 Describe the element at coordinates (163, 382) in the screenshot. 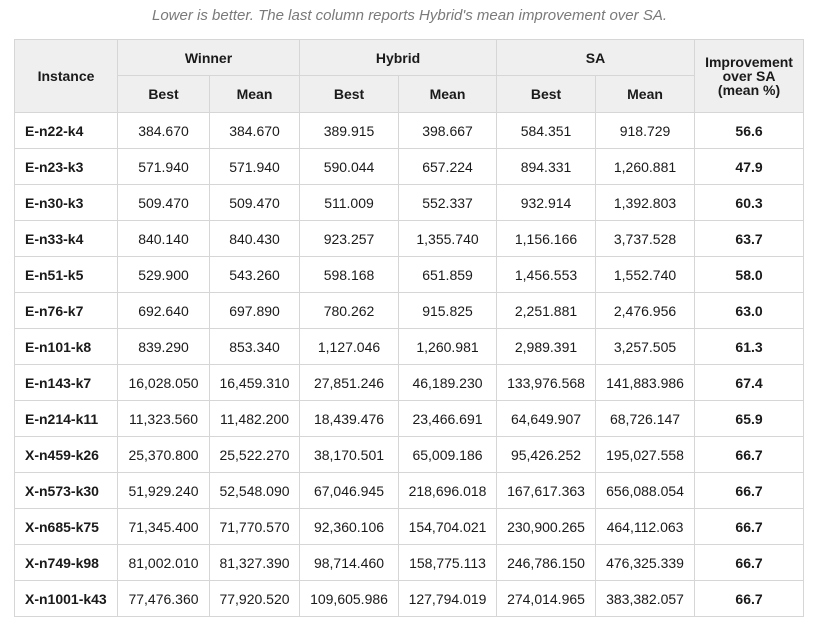

I see `cell-winner-best: 16,028.050` at that location.